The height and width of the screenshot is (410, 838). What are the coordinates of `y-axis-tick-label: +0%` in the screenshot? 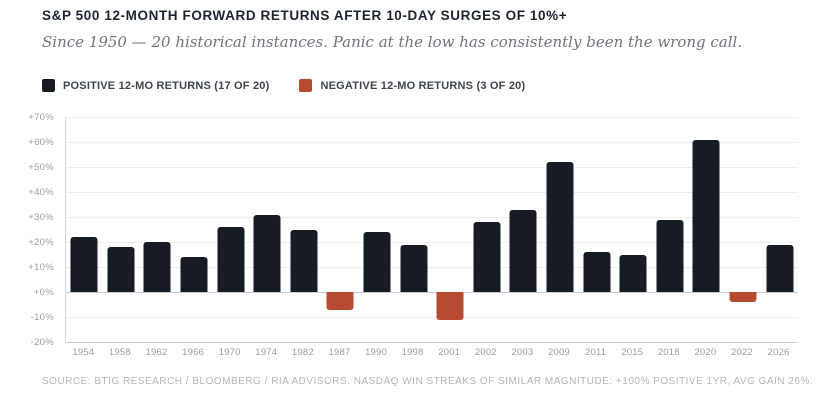 It's located at (43, 292).